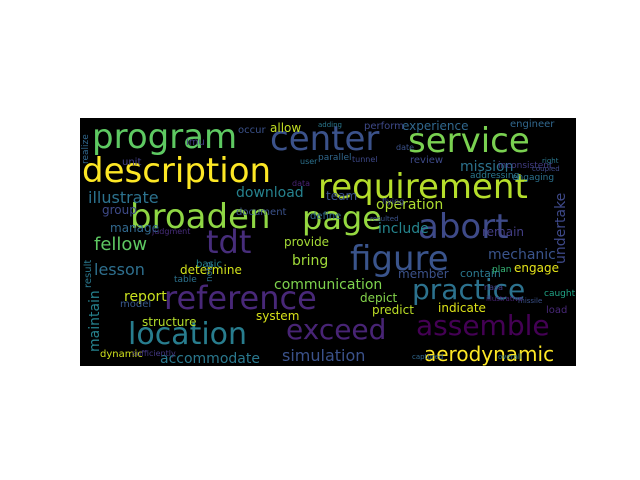 The height and width of the screenshot is (480, 640). I want to click on word-program: program, so click(165, 137).